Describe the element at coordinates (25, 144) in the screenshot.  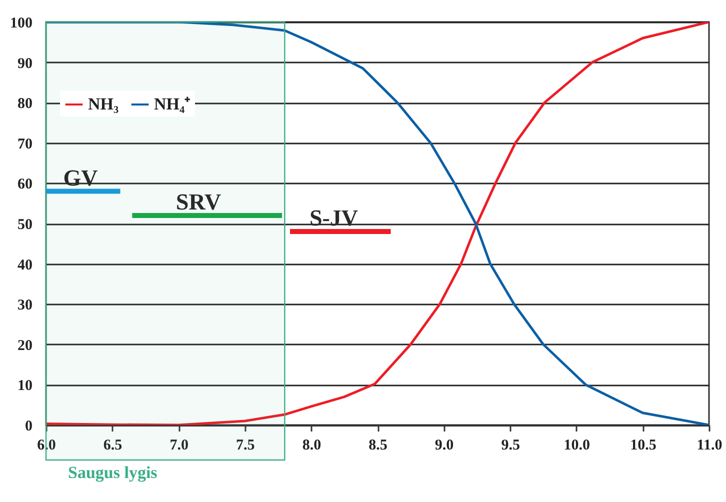
I see `y-tick-label: 70` at that location.